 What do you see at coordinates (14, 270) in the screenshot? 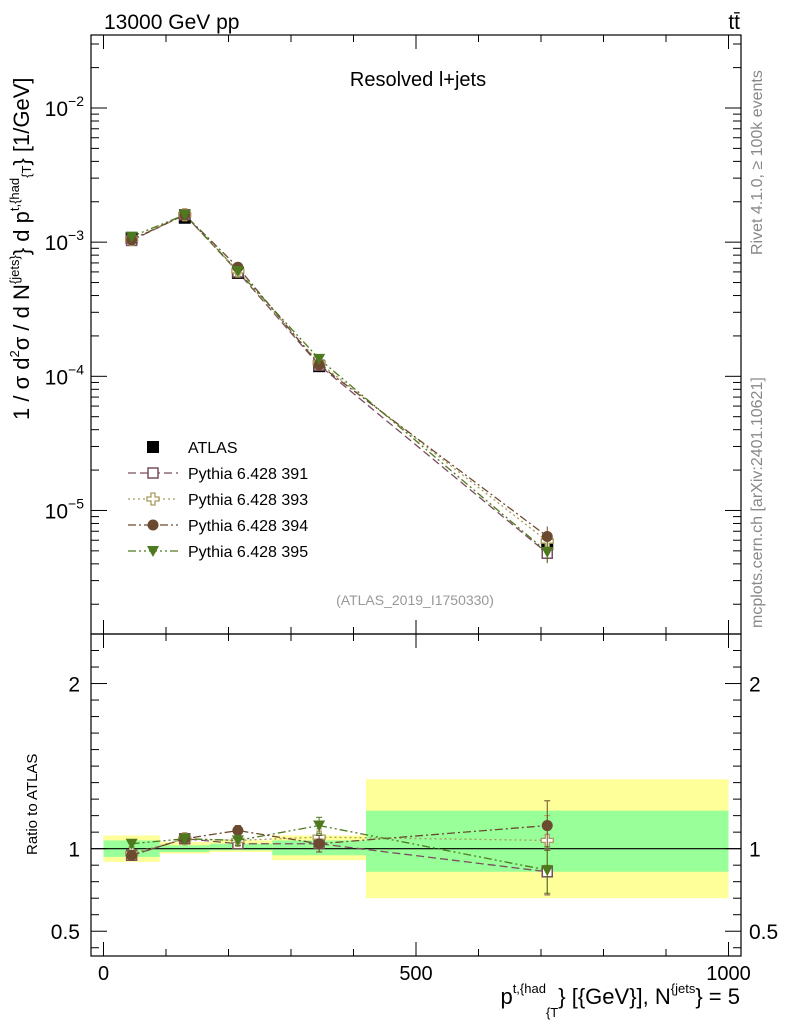
I see `y-label-sup: {jets}` at bounding box center [14, 270].